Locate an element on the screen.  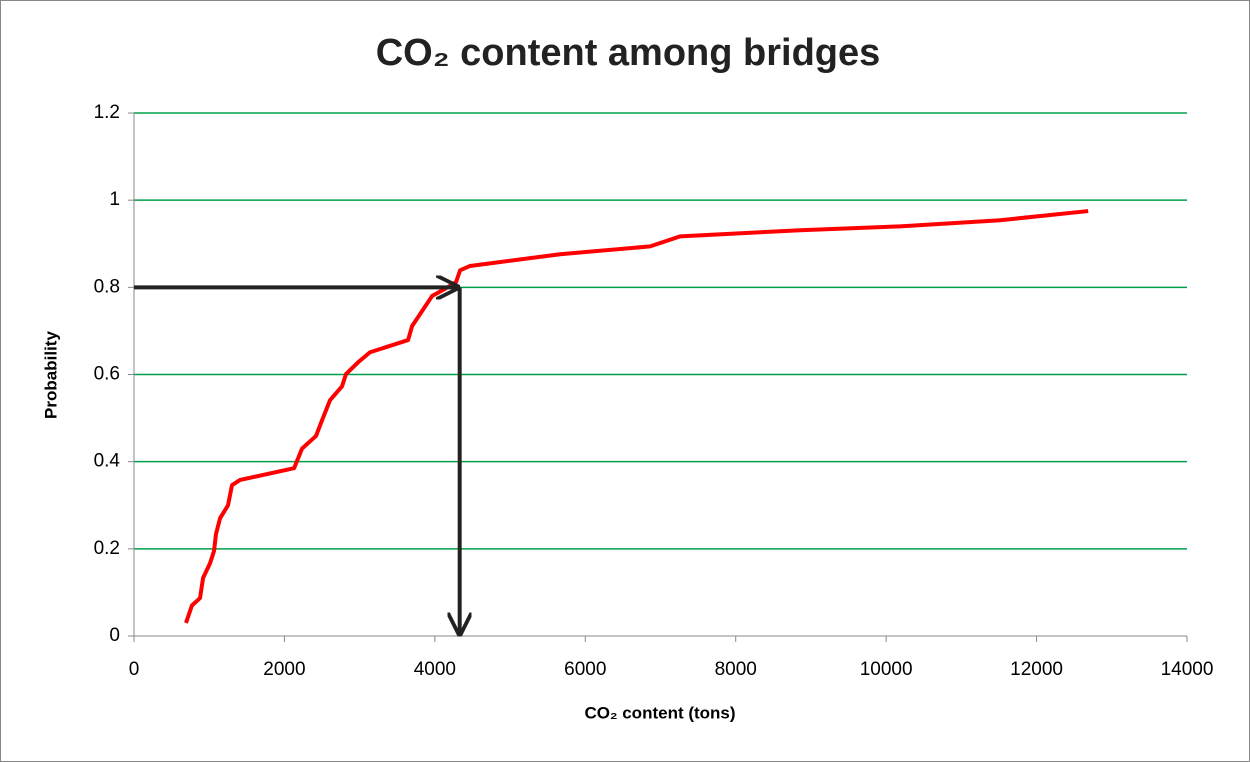
y-tick-label: 0.2 is located at coordinates (107, 548).